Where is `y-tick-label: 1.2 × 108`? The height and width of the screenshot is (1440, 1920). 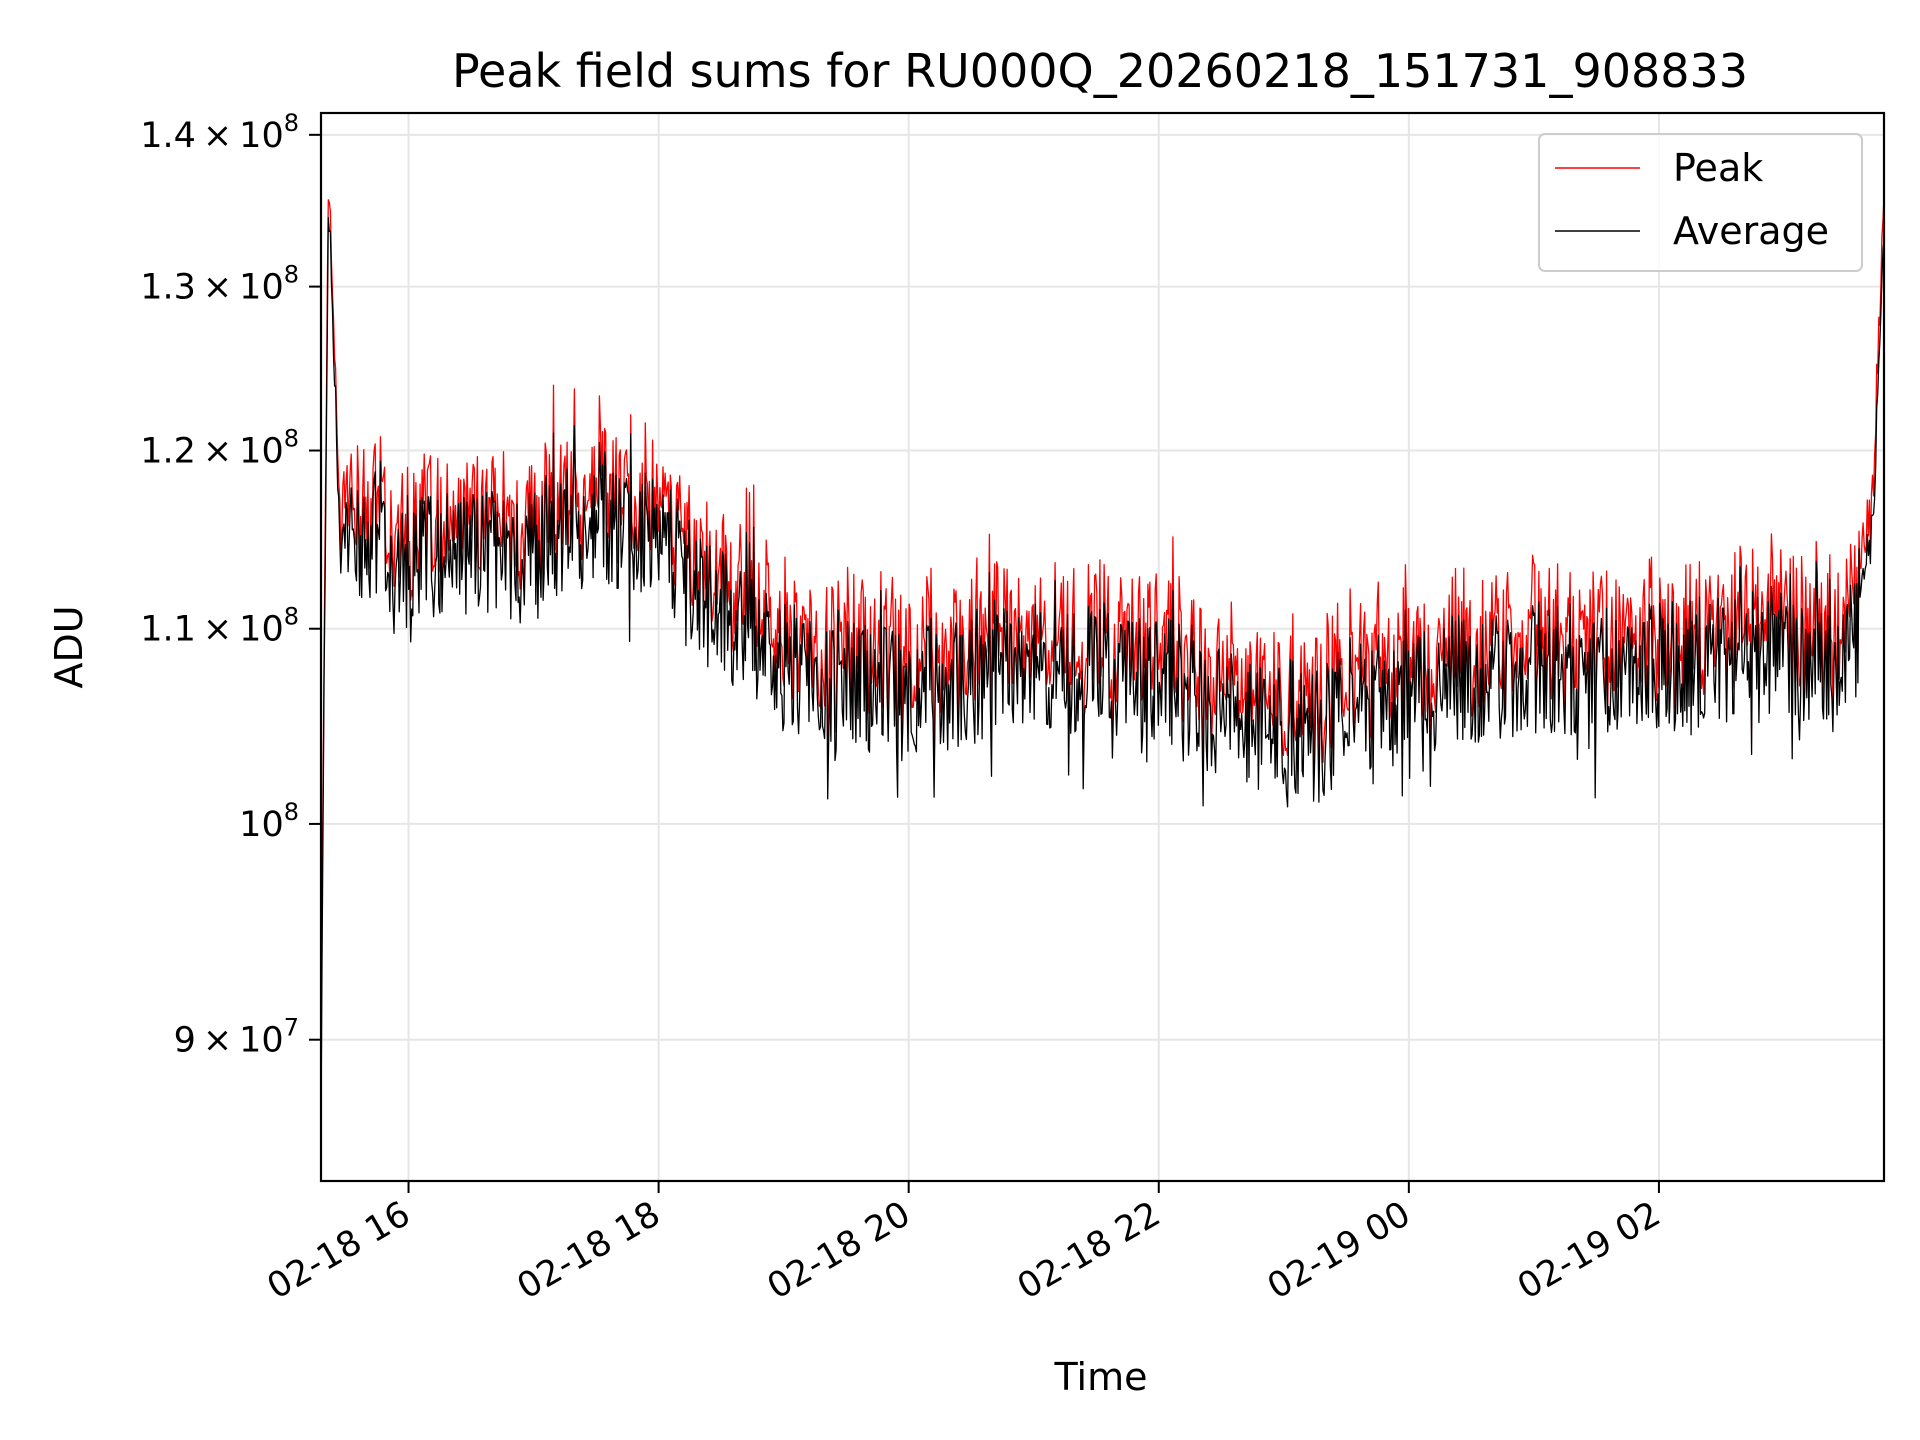
y-tick-label: 1.2 × 108 is located at coordinates (219, 448).